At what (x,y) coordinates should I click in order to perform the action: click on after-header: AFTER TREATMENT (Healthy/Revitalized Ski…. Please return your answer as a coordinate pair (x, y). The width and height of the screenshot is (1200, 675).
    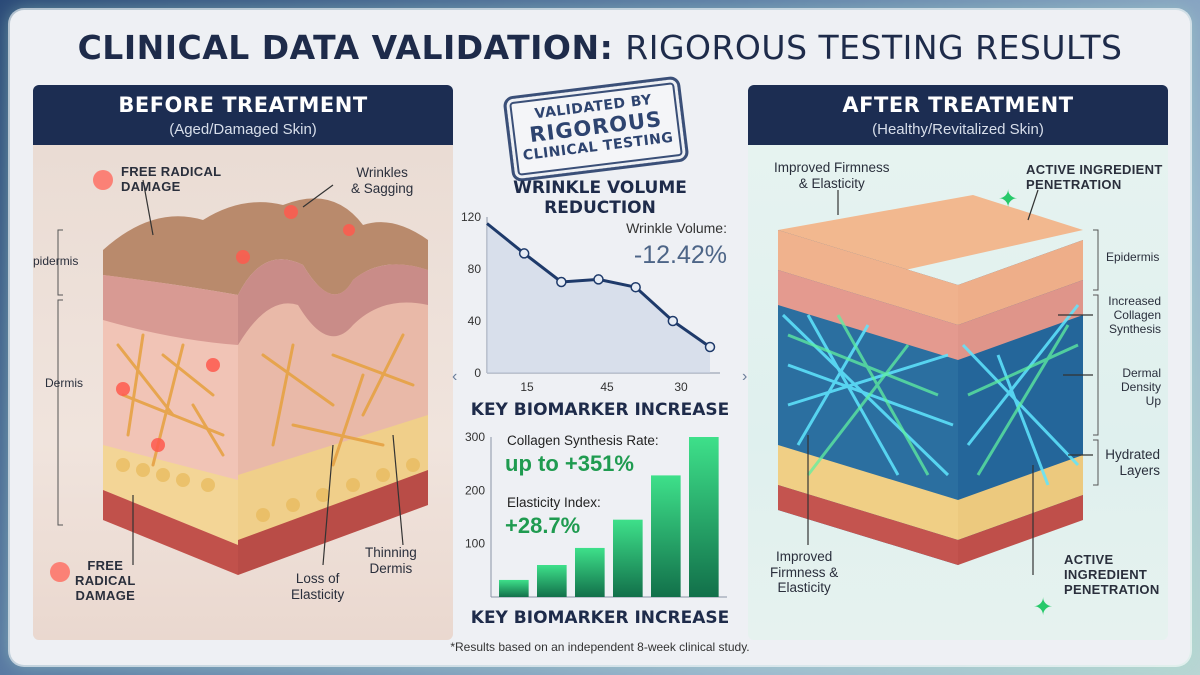
    Looking at the image, I should click on (958, 115).